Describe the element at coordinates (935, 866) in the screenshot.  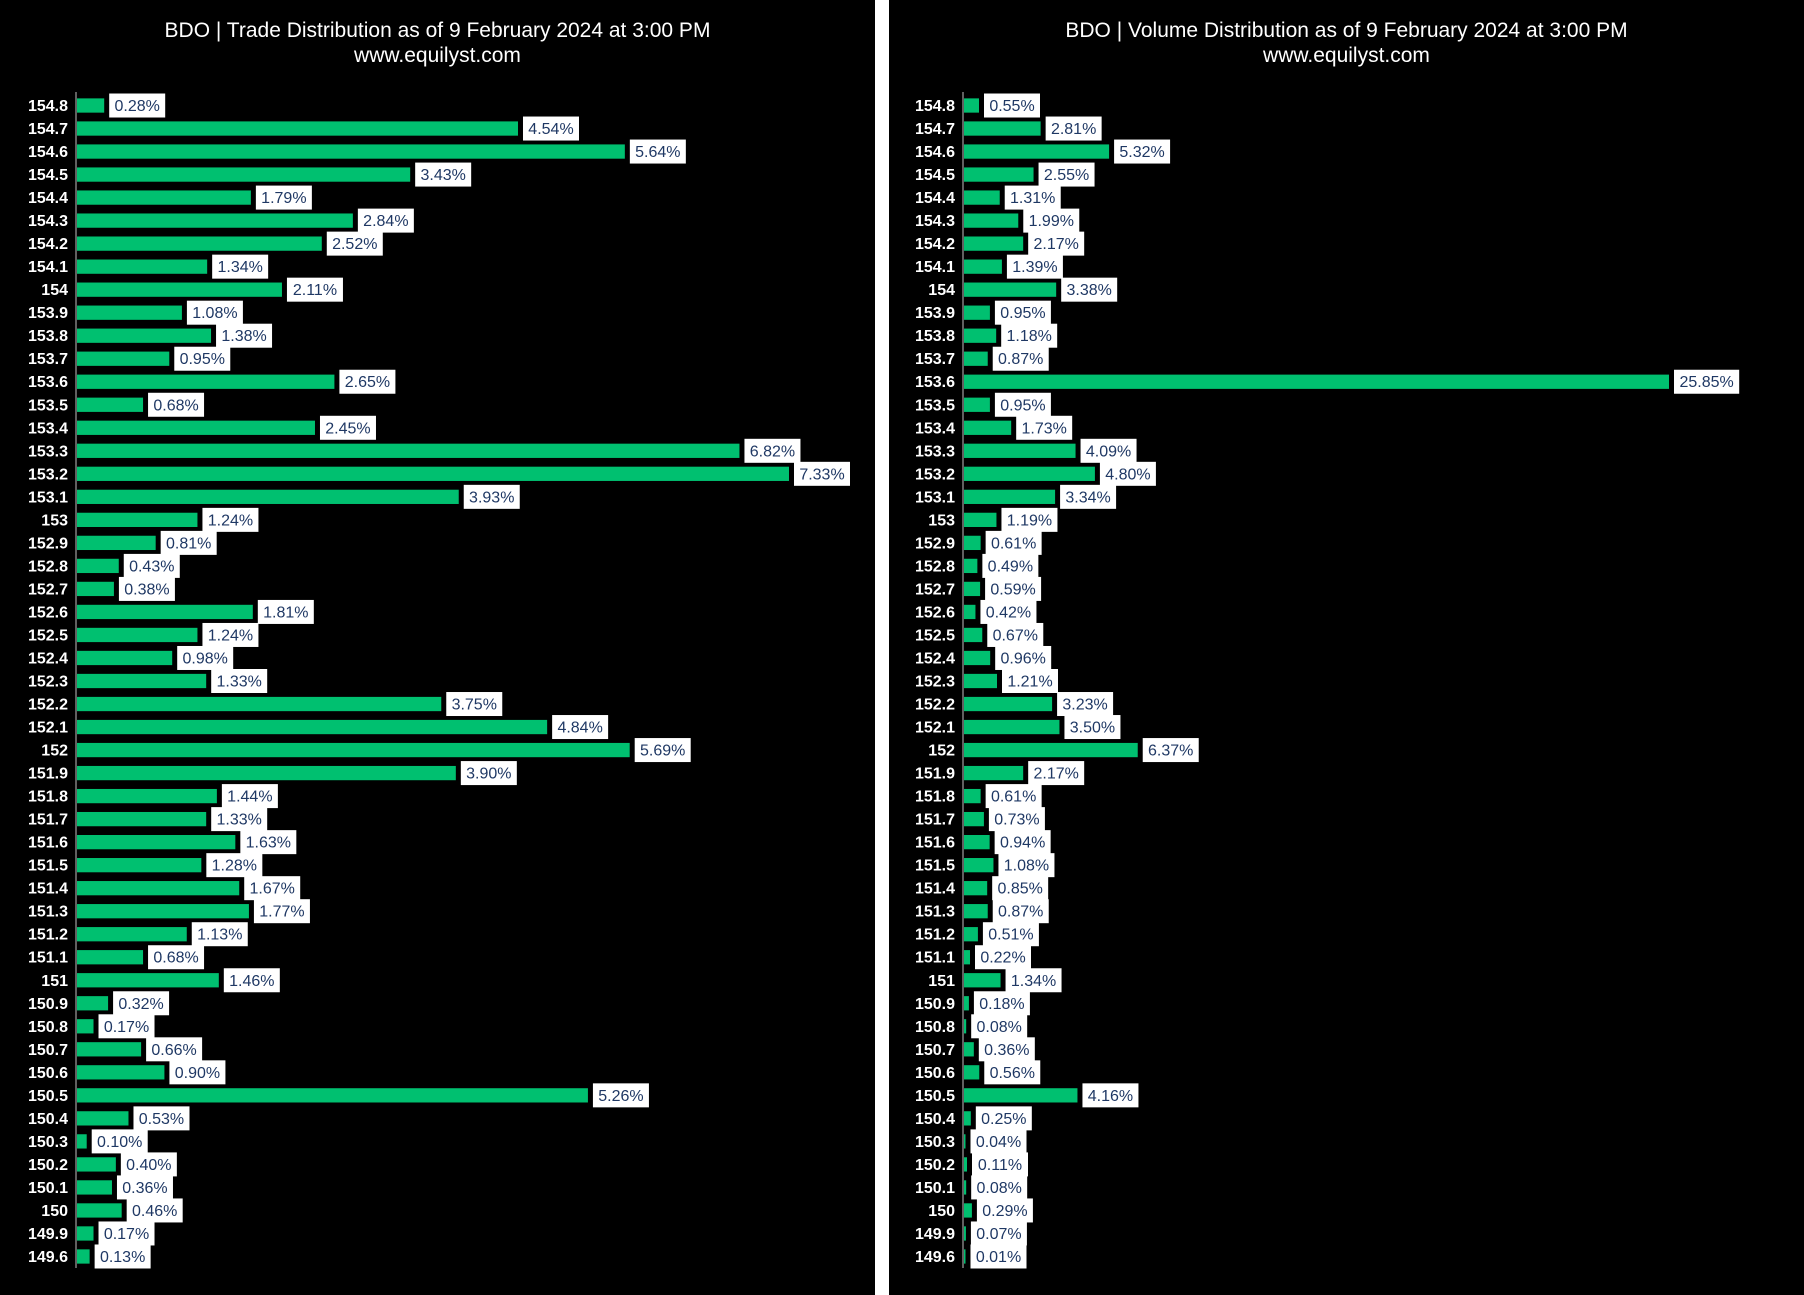
I see `category-tick-label: 151.5` at that location.